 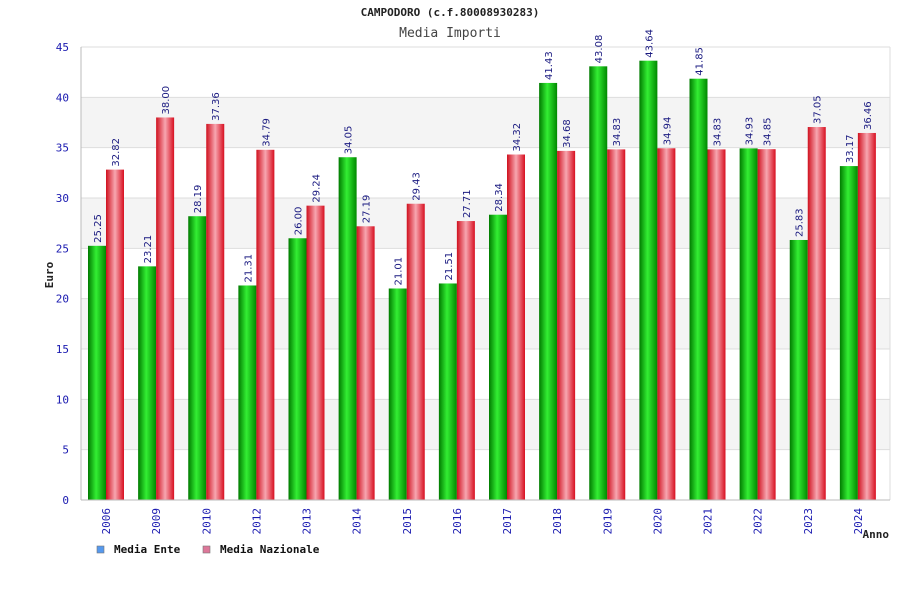 What do you see at coordinates (450, 33) in the screenshot?
I see `chart-subtitle: Media Importi` at bounding box center [450, 33].